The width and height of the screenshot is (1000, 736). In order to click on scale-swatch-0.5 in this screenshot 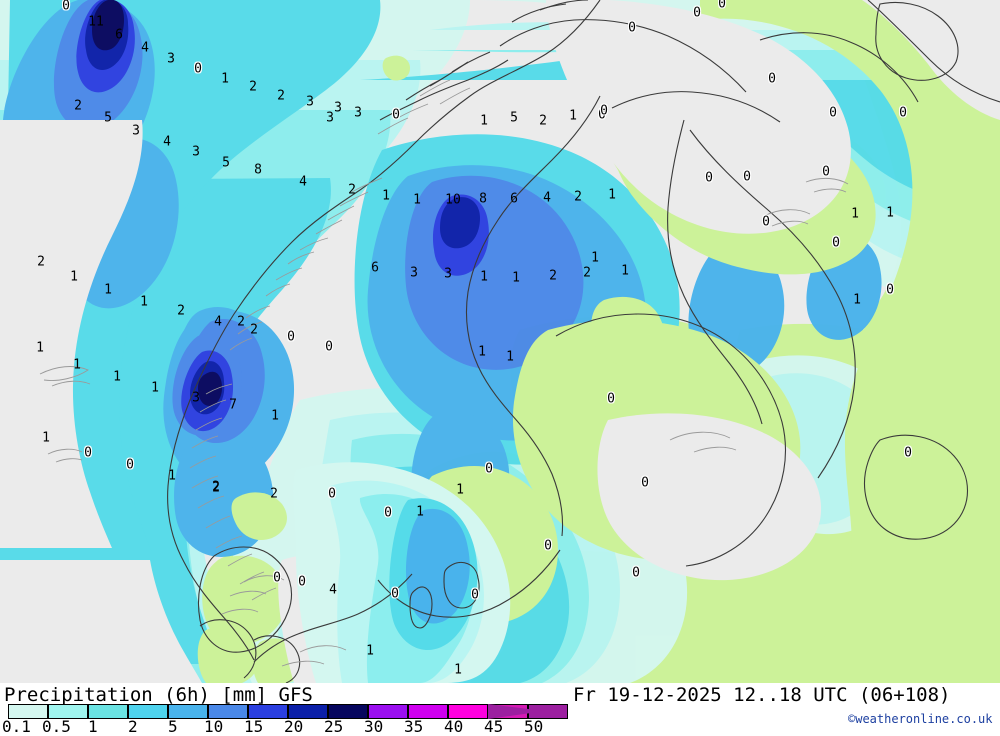, I will do `click(68, 711)`.